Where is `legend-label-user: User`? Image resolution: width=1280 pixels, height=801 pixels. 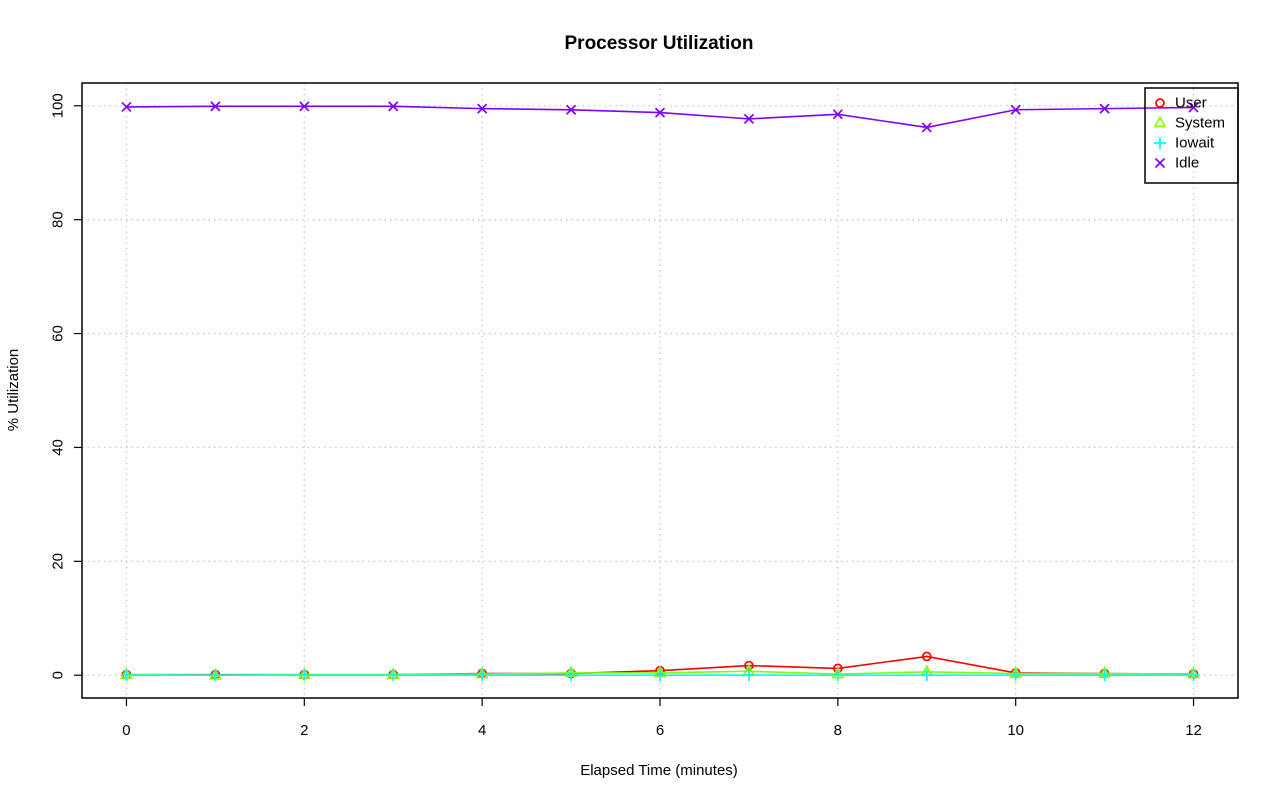 legend-label-user: User is located at coordinates (1191, 103).